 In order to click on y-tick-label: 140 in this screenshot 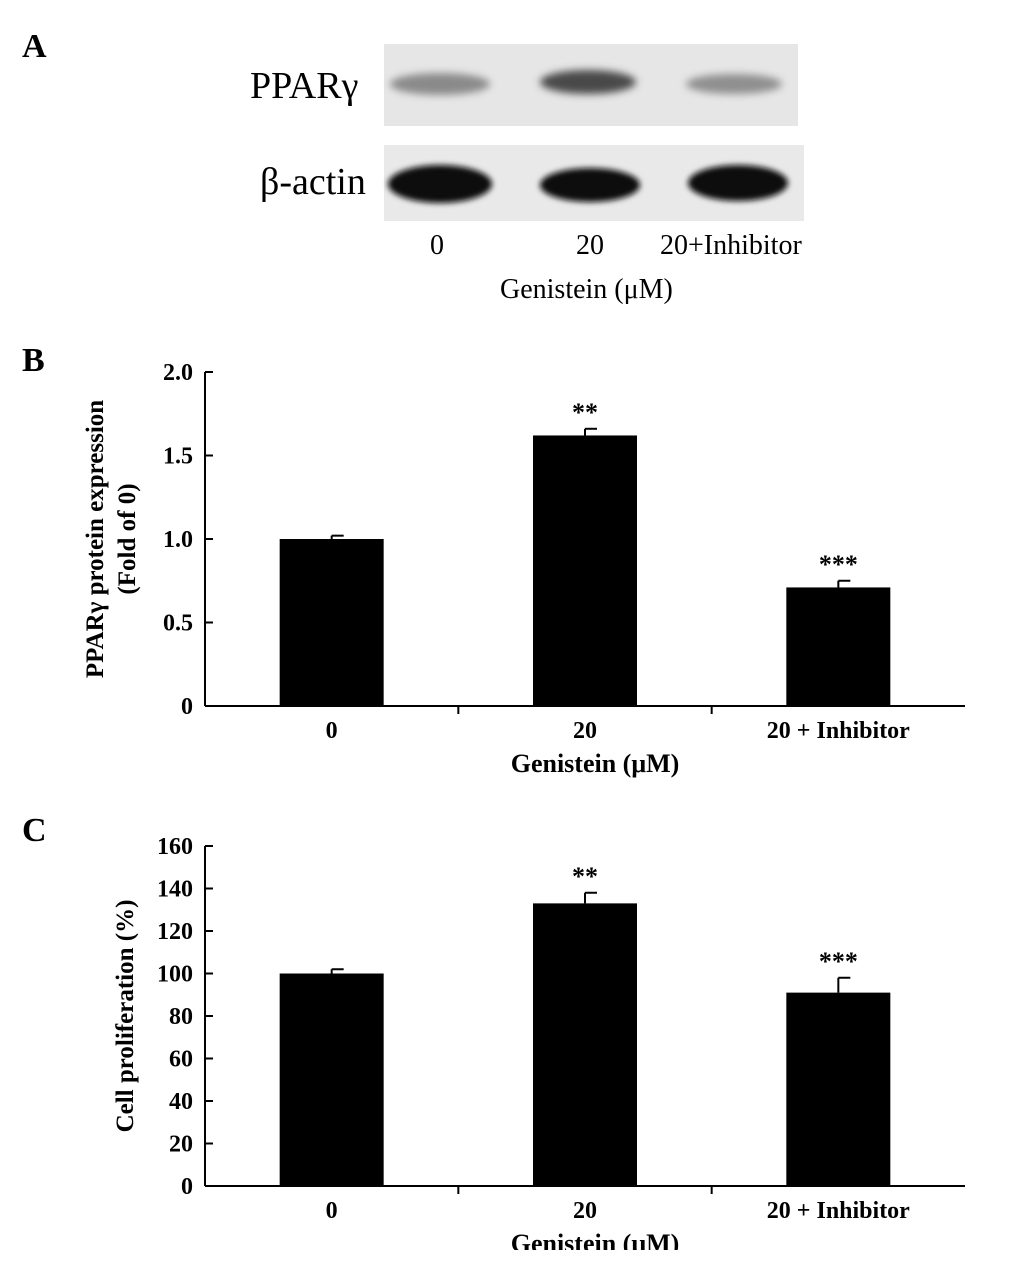, I will do `click(175, 890)`.